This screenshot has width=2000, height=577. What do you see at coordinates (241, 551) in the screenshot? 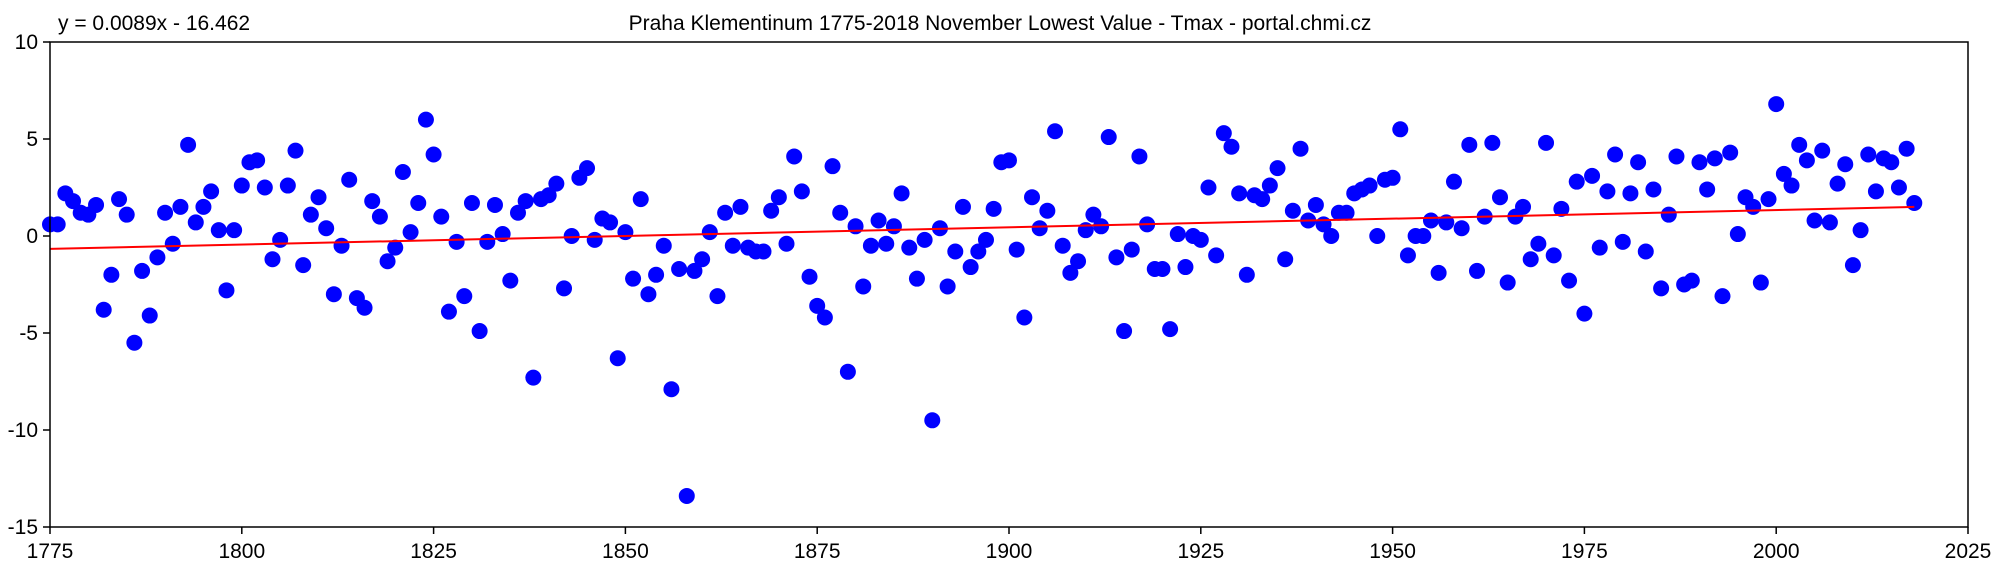
I see `x-tick-label: 1800` at bounding box center [241, 551].